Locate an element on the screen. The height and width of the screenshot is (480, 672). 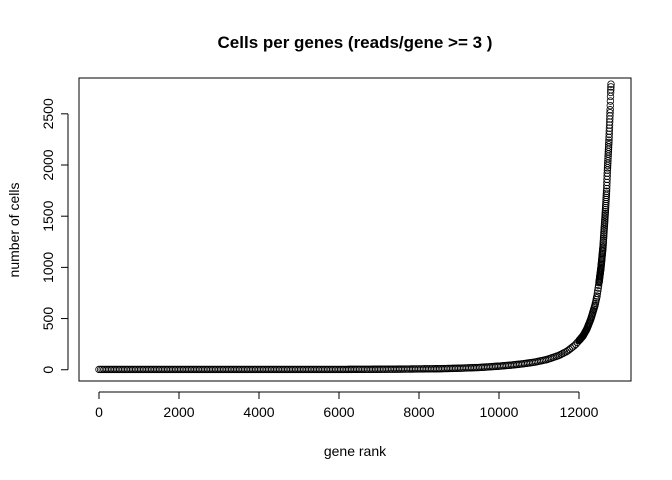
x-tick-label: 0 is located at coordinates (99, 412).